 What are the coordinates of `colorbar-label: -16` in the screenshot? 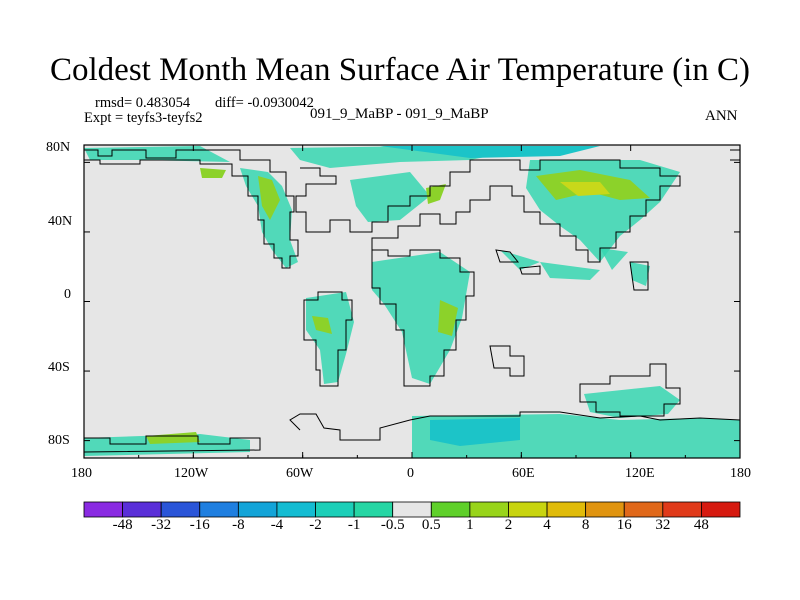 It's located at (199, 525).